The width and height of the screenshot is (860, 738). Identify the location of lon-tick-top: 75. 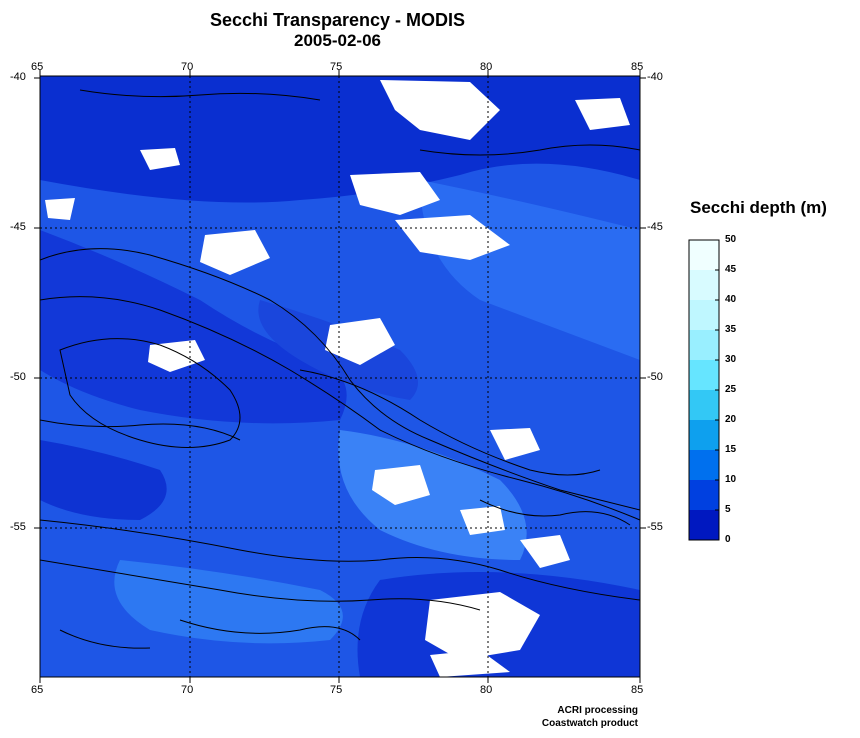
(336, 67).